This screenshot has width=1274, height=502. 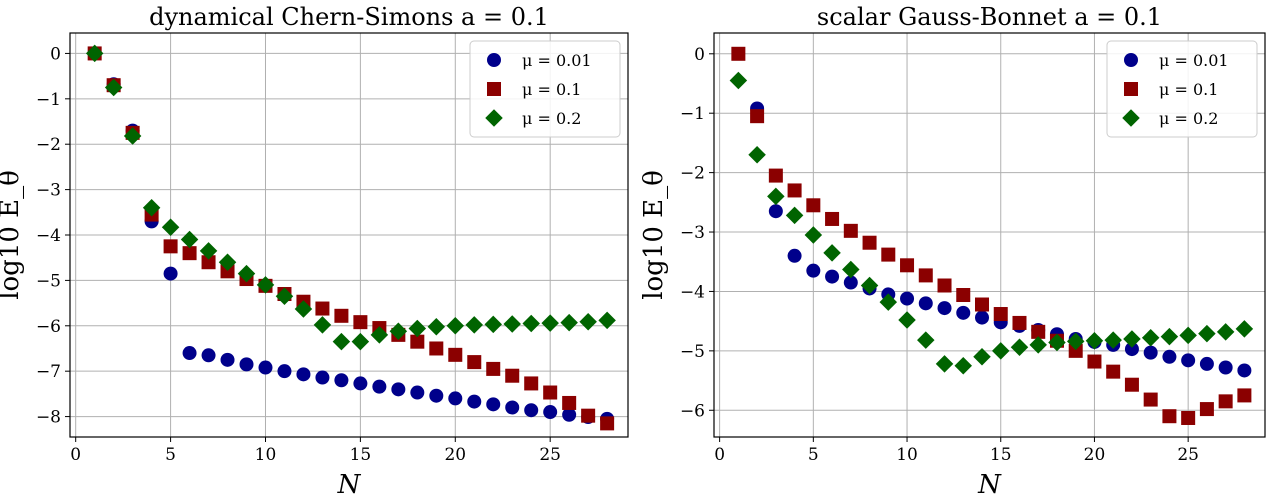 I want to click on legend-label: μ = 0.01, so click(x=1194, y=60).